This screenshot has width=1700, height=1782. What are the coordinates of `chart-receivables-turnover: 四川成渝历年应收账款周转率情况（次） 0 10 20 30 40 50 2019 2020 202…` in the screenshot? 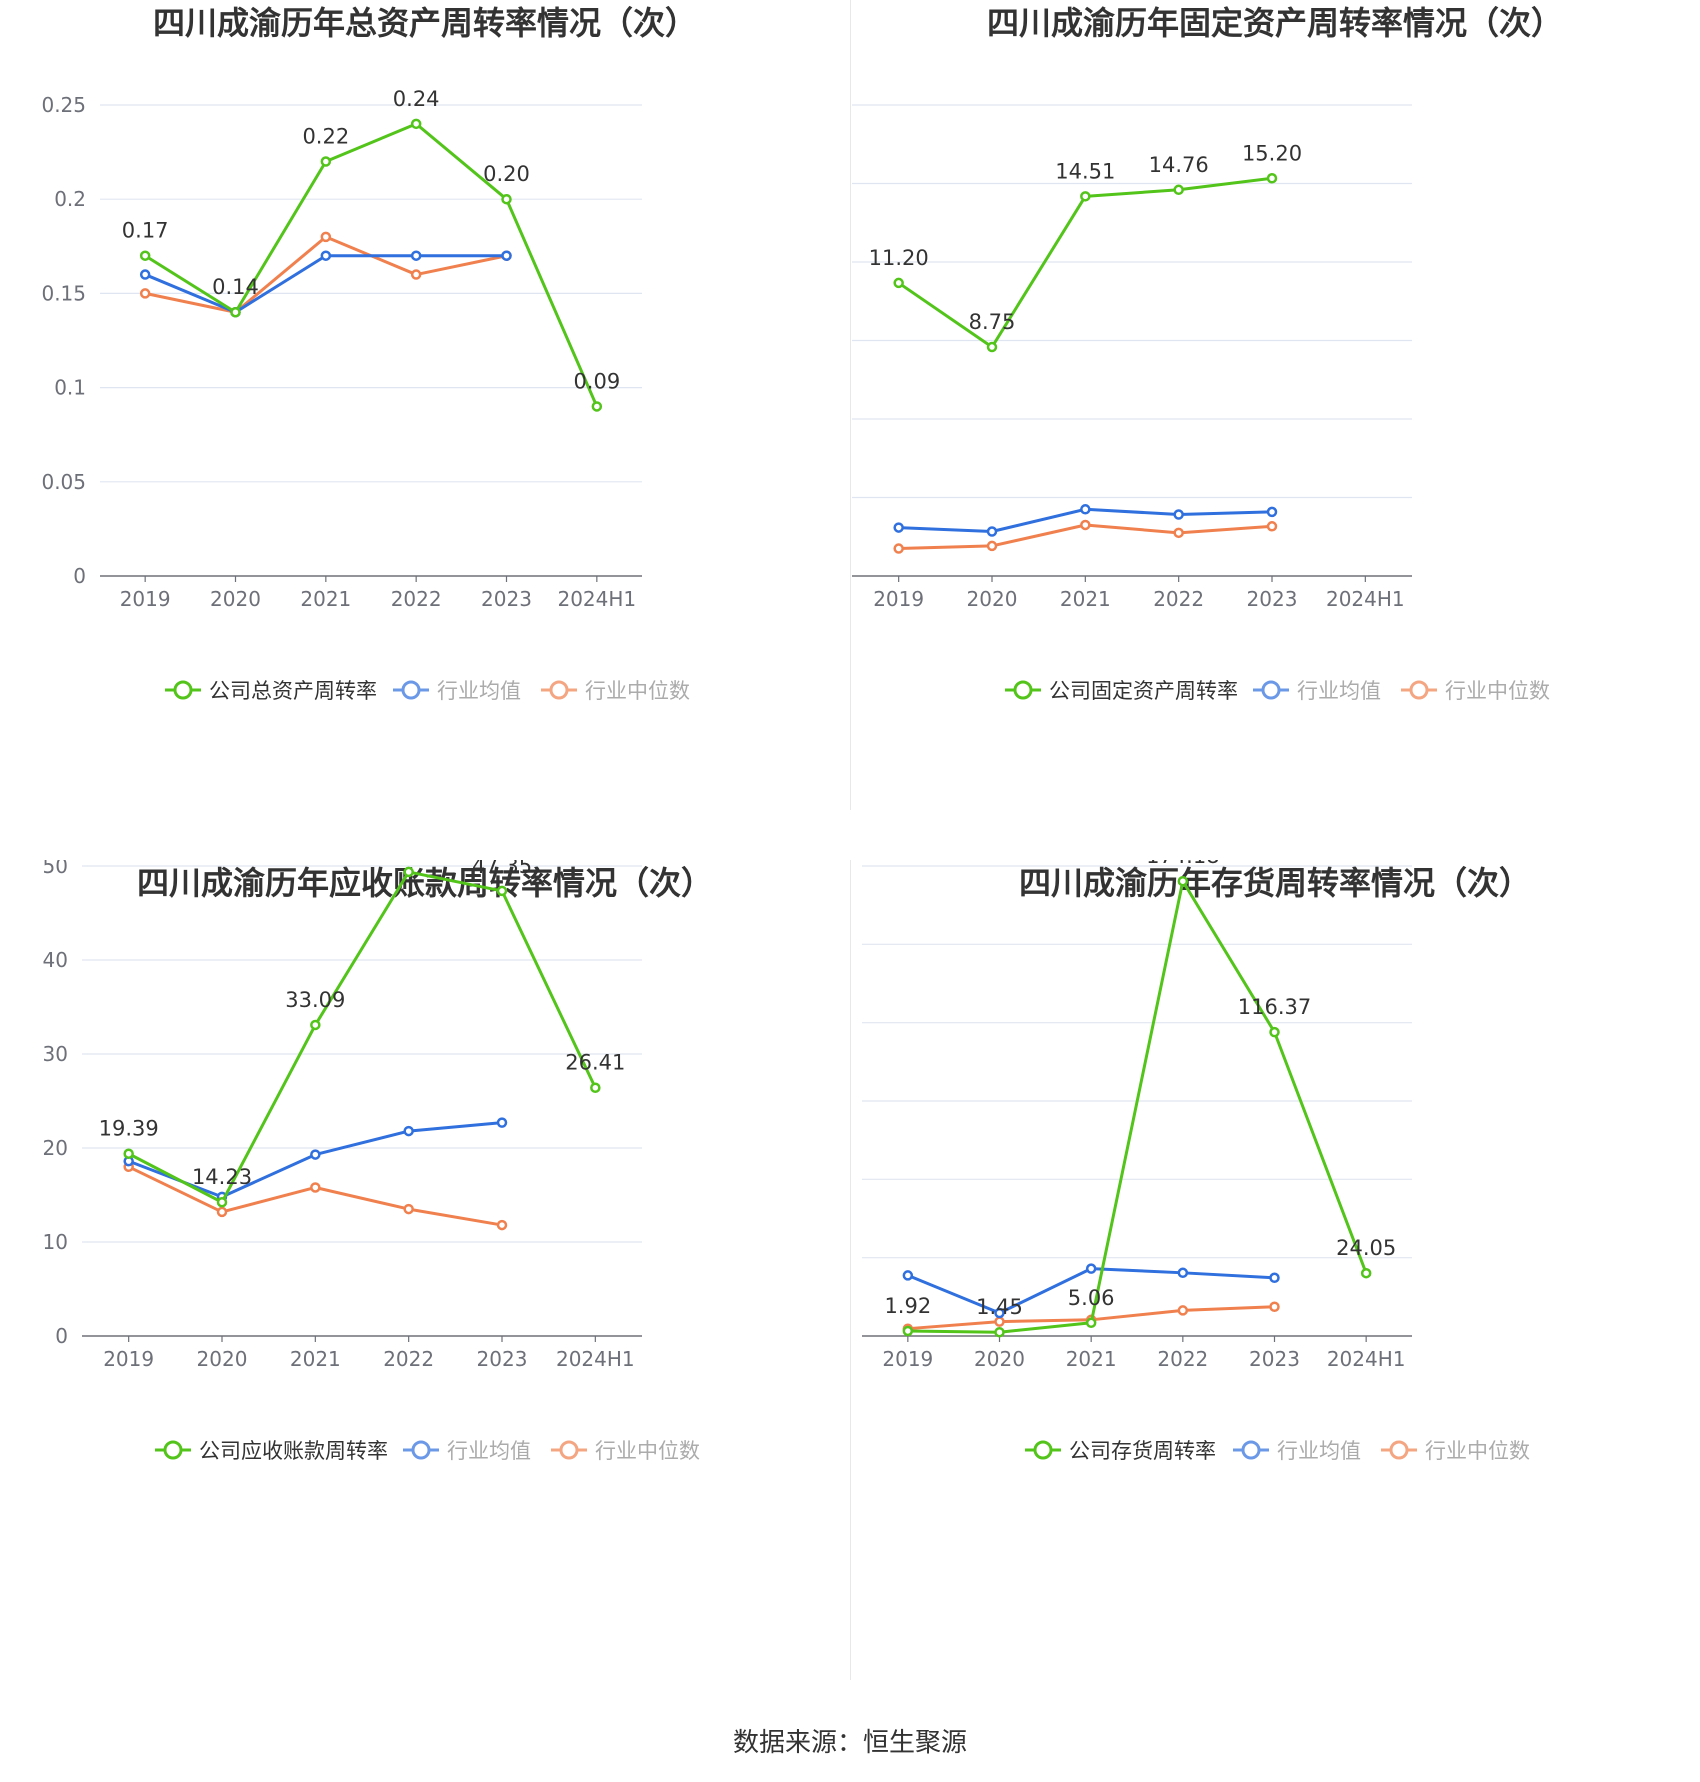 It's located at (378, 1161).